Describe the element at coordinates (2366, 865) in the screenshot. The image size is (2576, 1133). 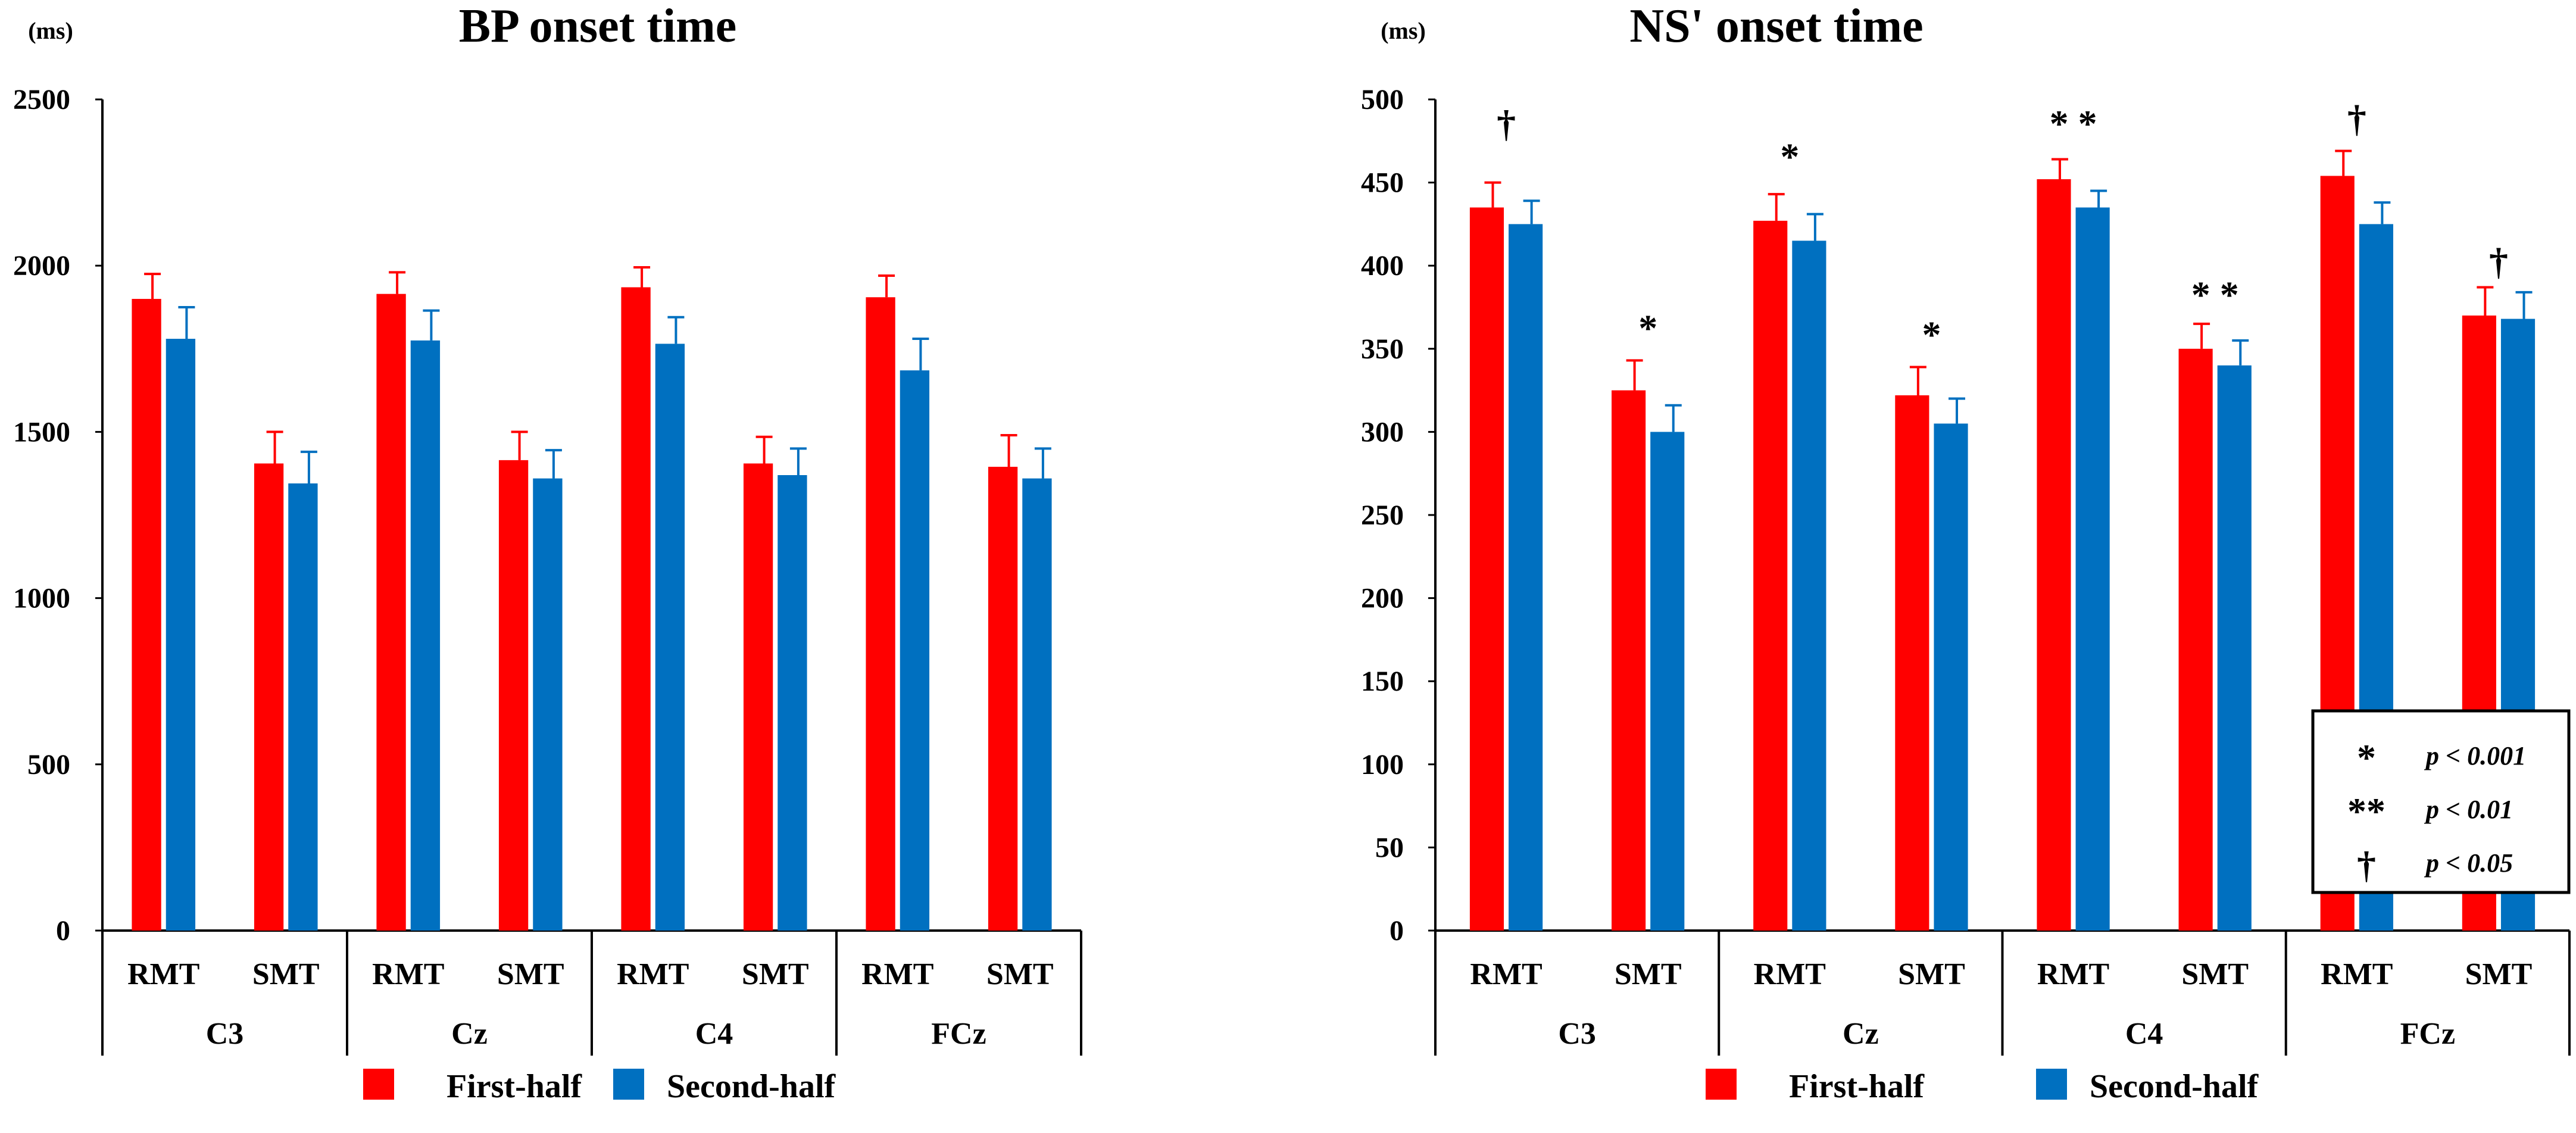
I see `key-symbol: †` at that location.